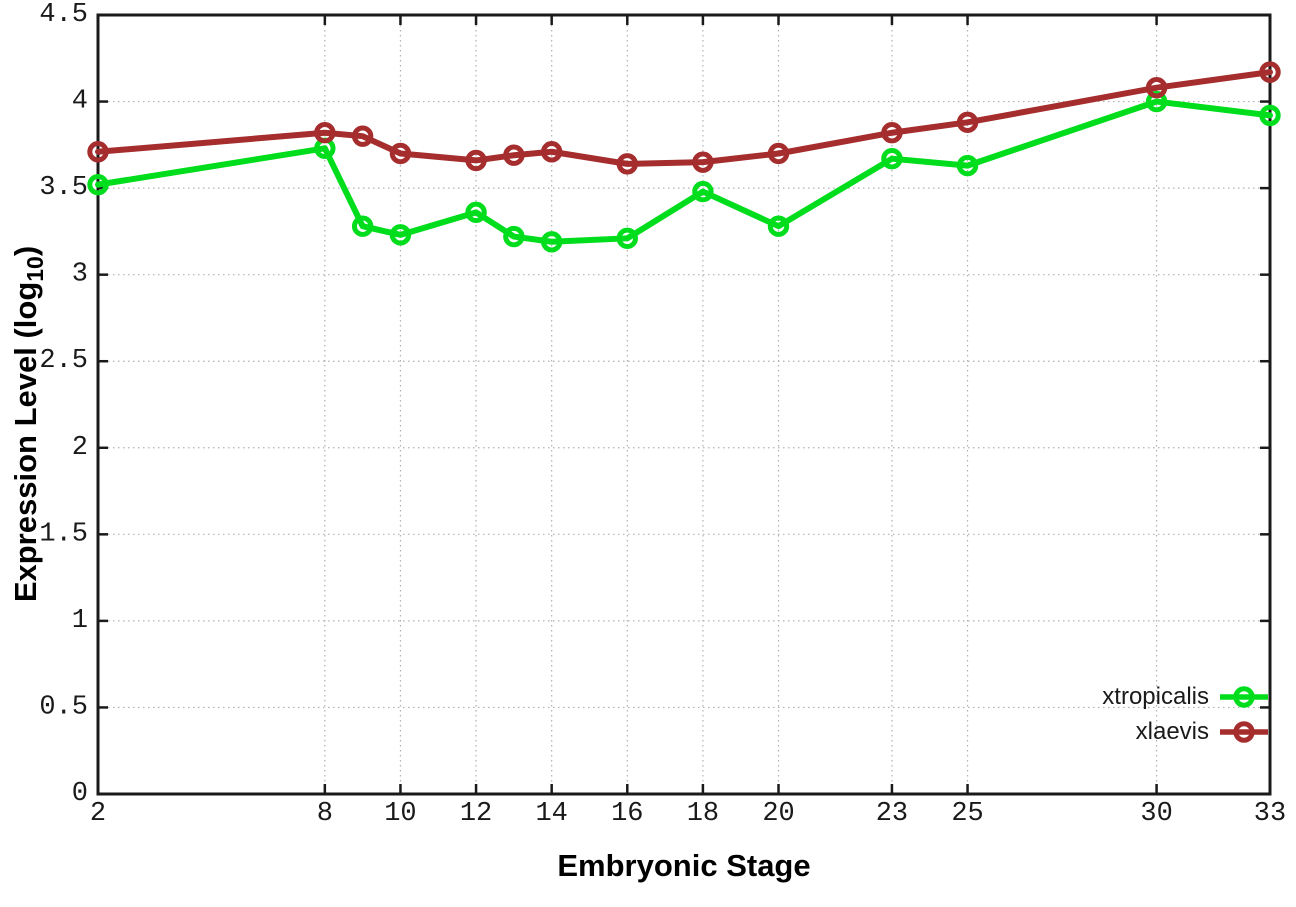 The image size is (1296, 907). Describe the element at coordinates (1244, 732) in the screenshot. I see `legend-sample-xlaevis-marker` at that location.